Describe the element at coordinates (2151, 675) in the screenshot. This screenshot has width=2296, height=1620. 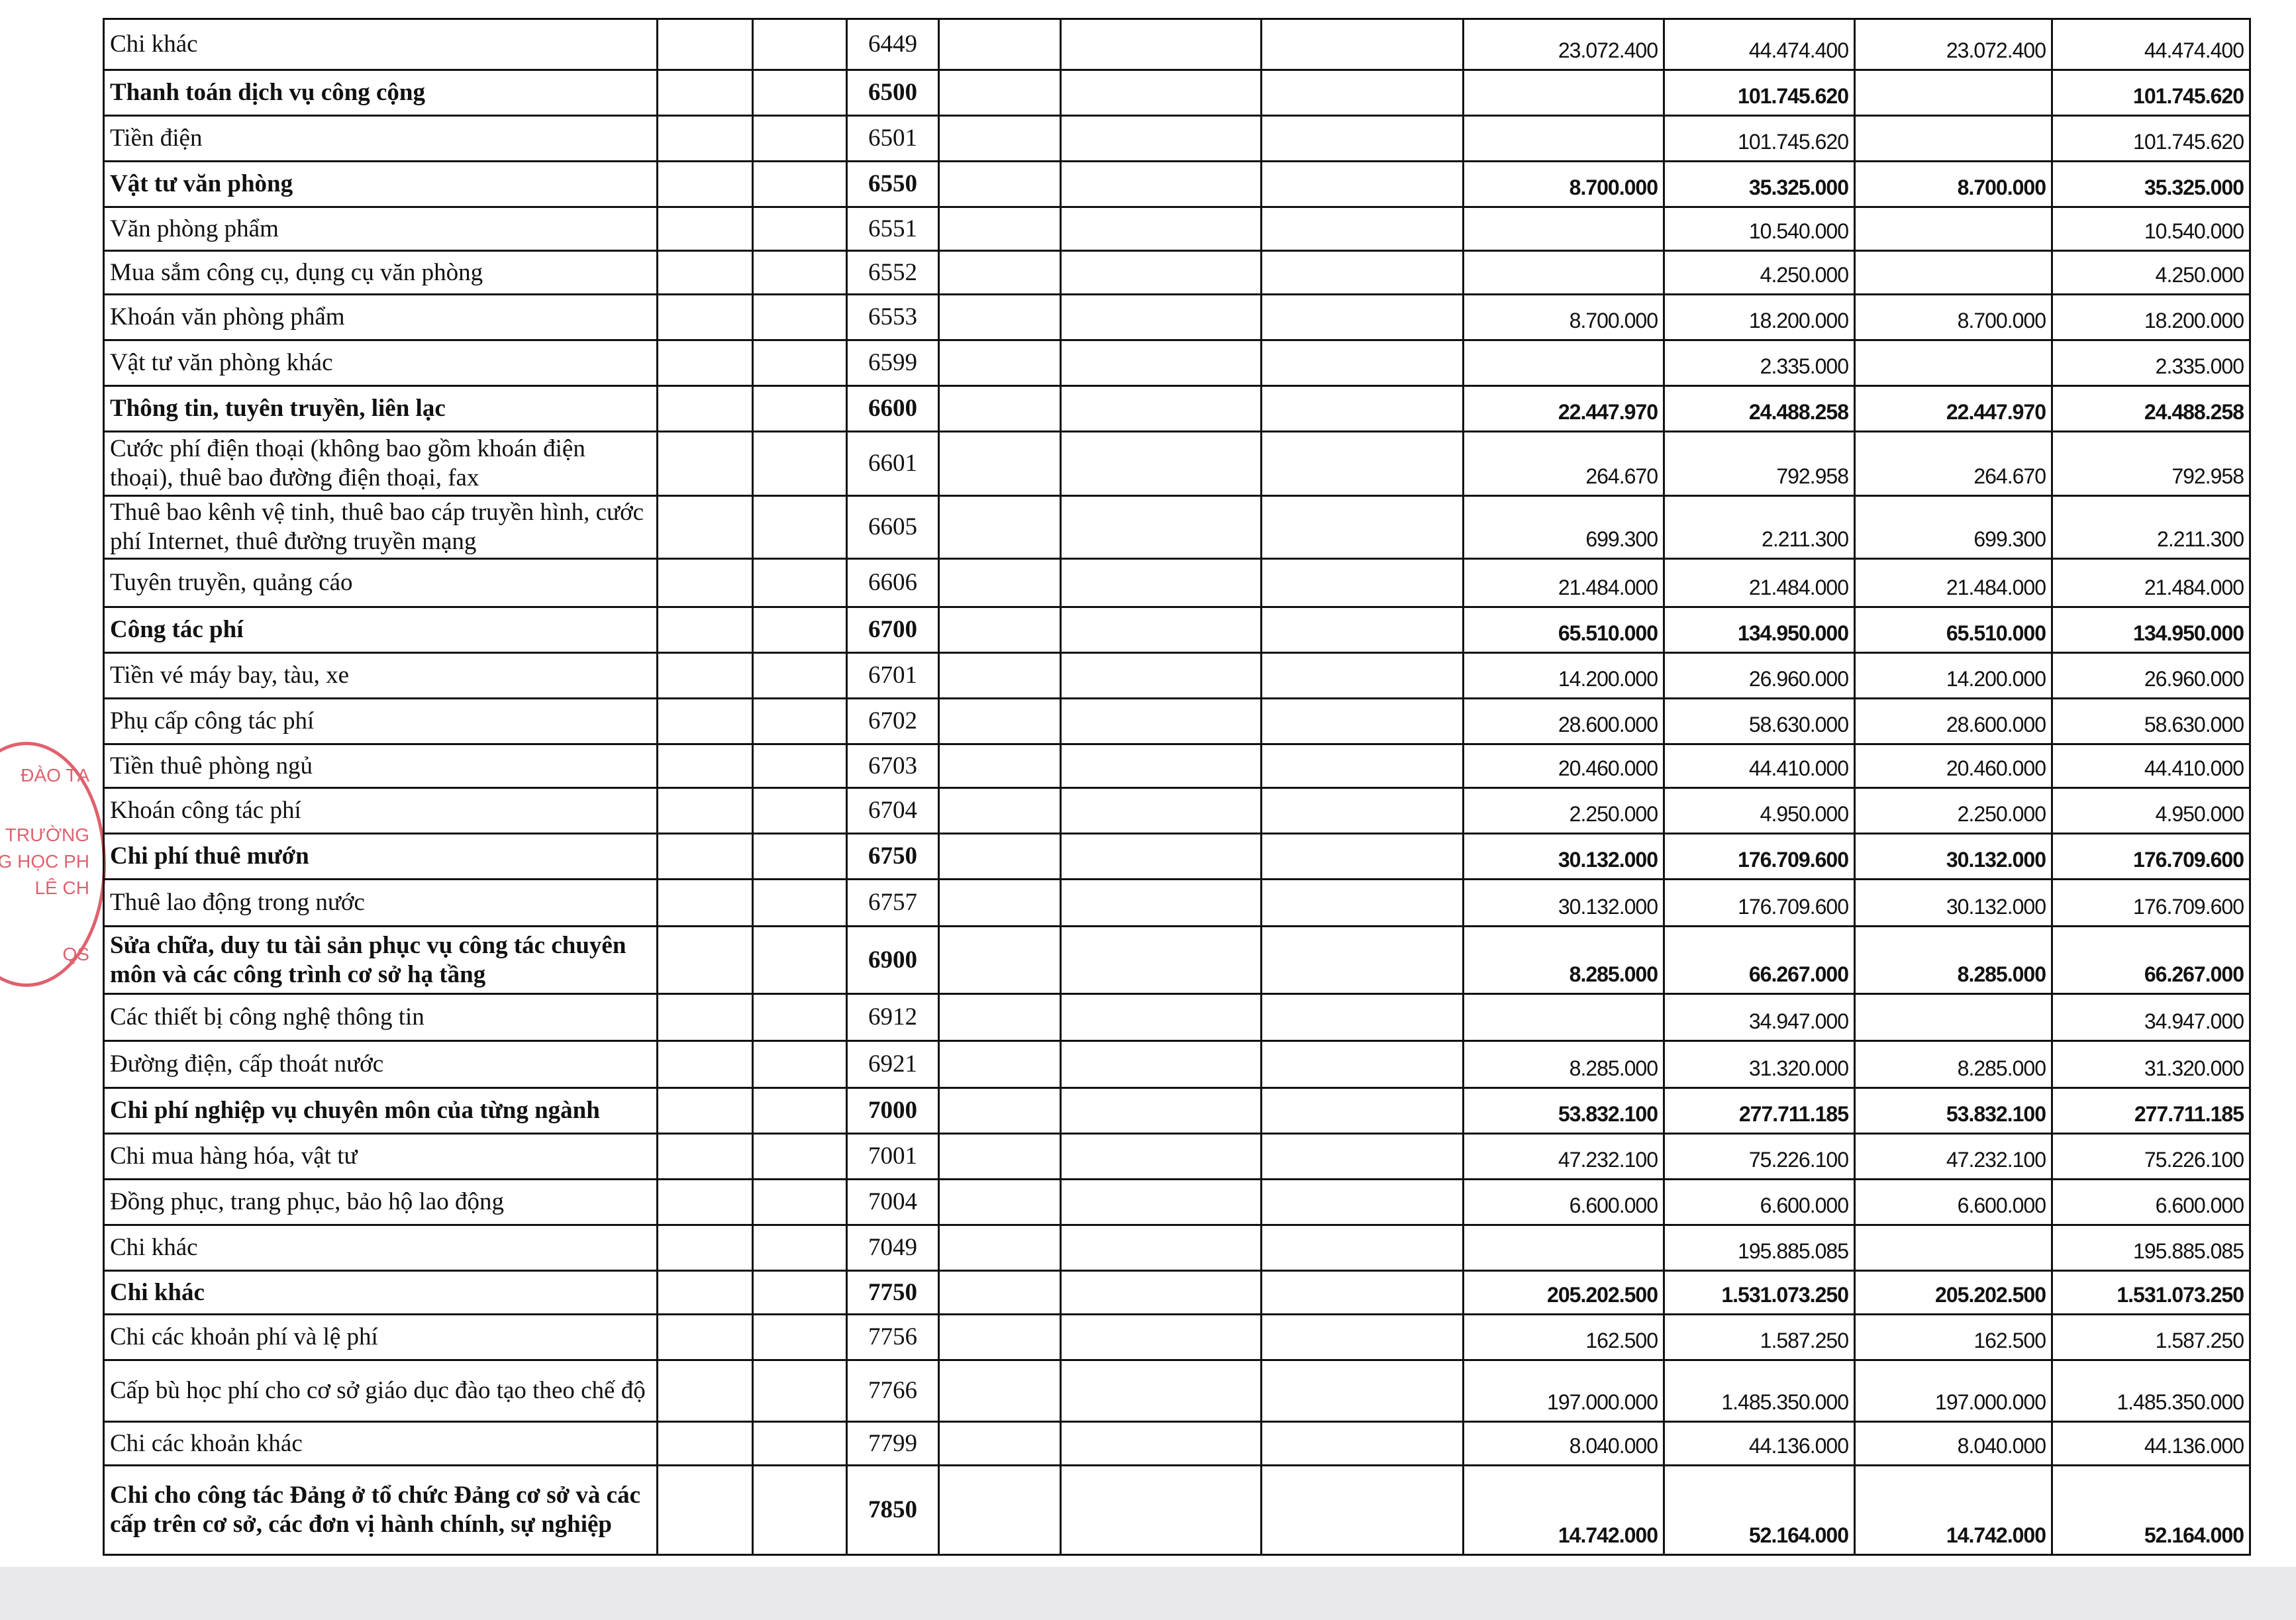
I see `amount: 26.960.000` at that location.